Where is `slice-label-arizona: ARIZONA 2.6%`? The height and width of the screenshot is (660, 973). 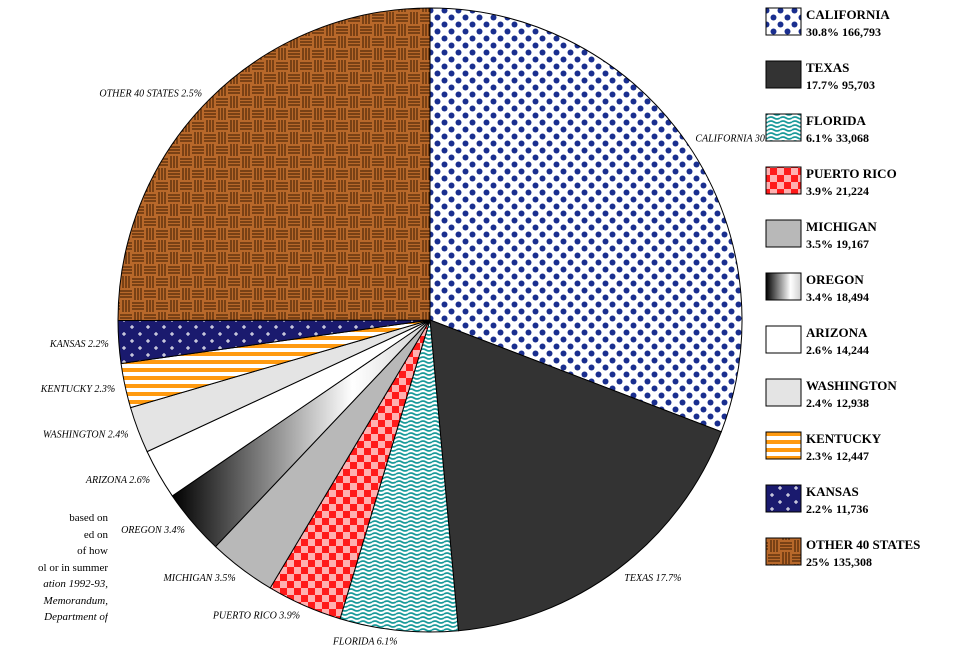
slice-label-arizona: ARIZONA 2.6% is located at coordinates (117, 480).